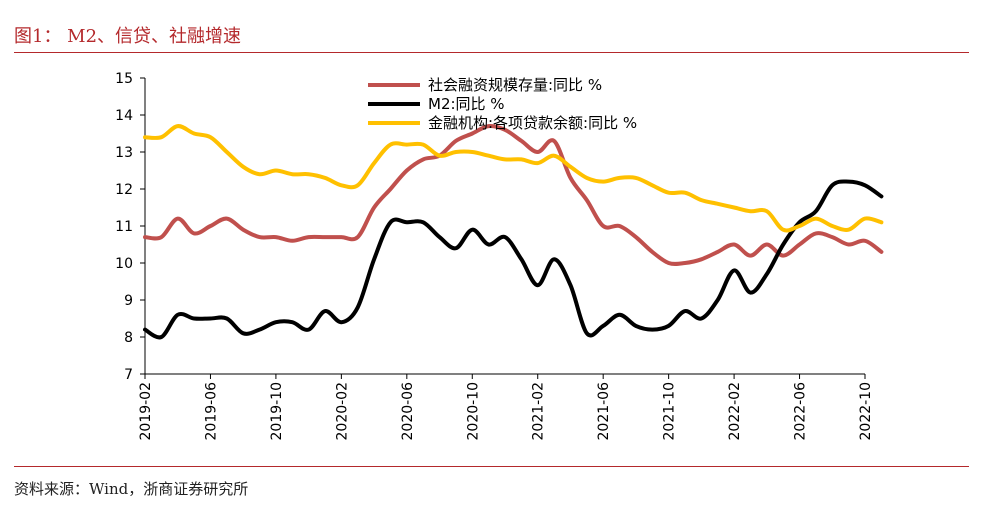 This screenshot has width=1003, height=518. What do you see at coordinates (670, 411) in the screenshot?
I see `x-tick-label: 2021-10` at bounding box center [670, 411].